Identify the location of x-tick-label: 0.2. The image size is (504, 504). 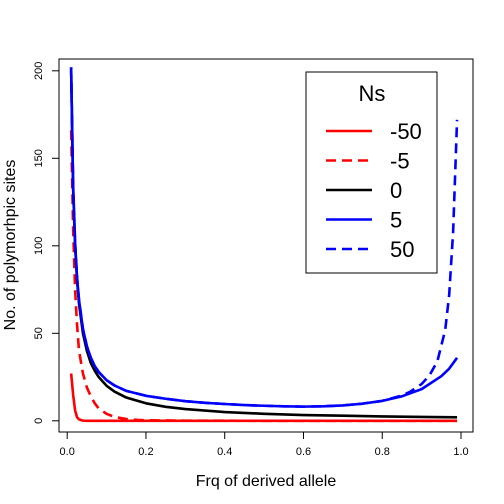
(145, 452).